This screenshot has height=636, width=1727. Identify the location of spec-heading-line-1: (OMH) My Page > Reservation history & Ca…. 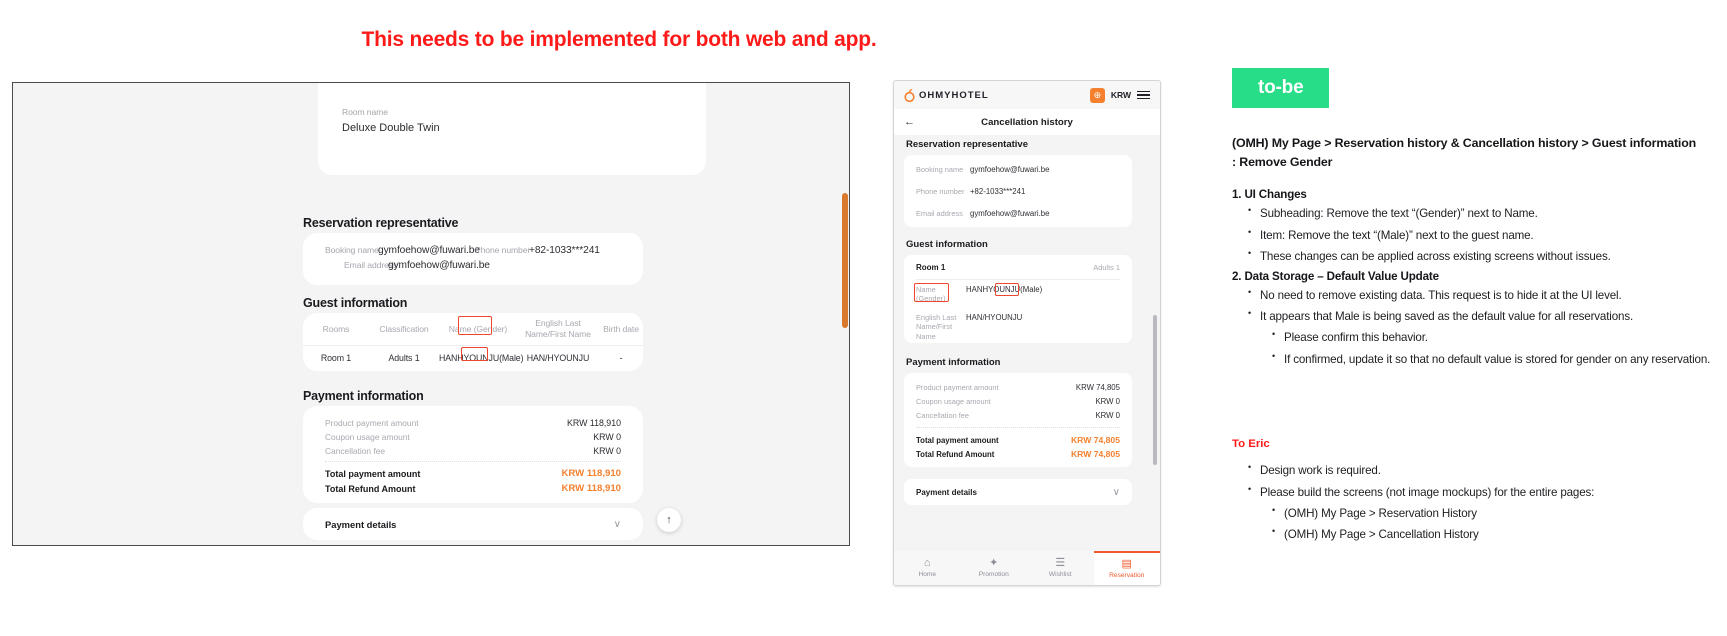
(1464, 143).